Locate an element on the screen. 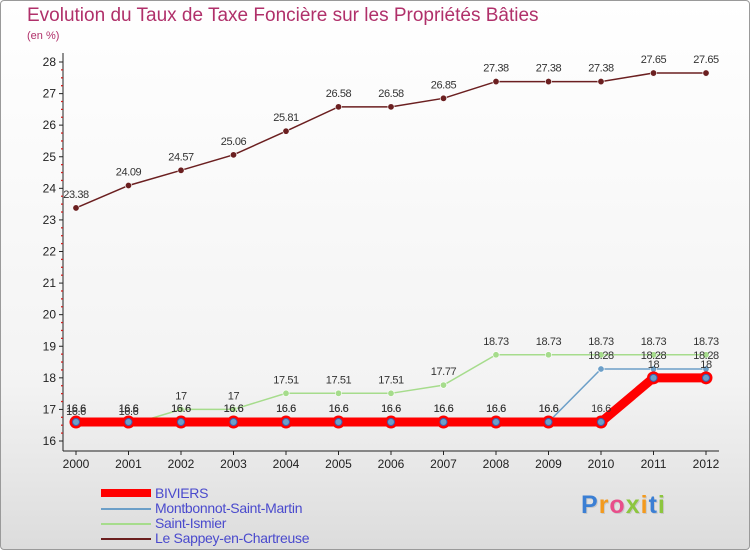 This screenshot has width=750, height=550. legend-label: Le Sappey-en-Chartreuse is located at coordinates (232, 538).